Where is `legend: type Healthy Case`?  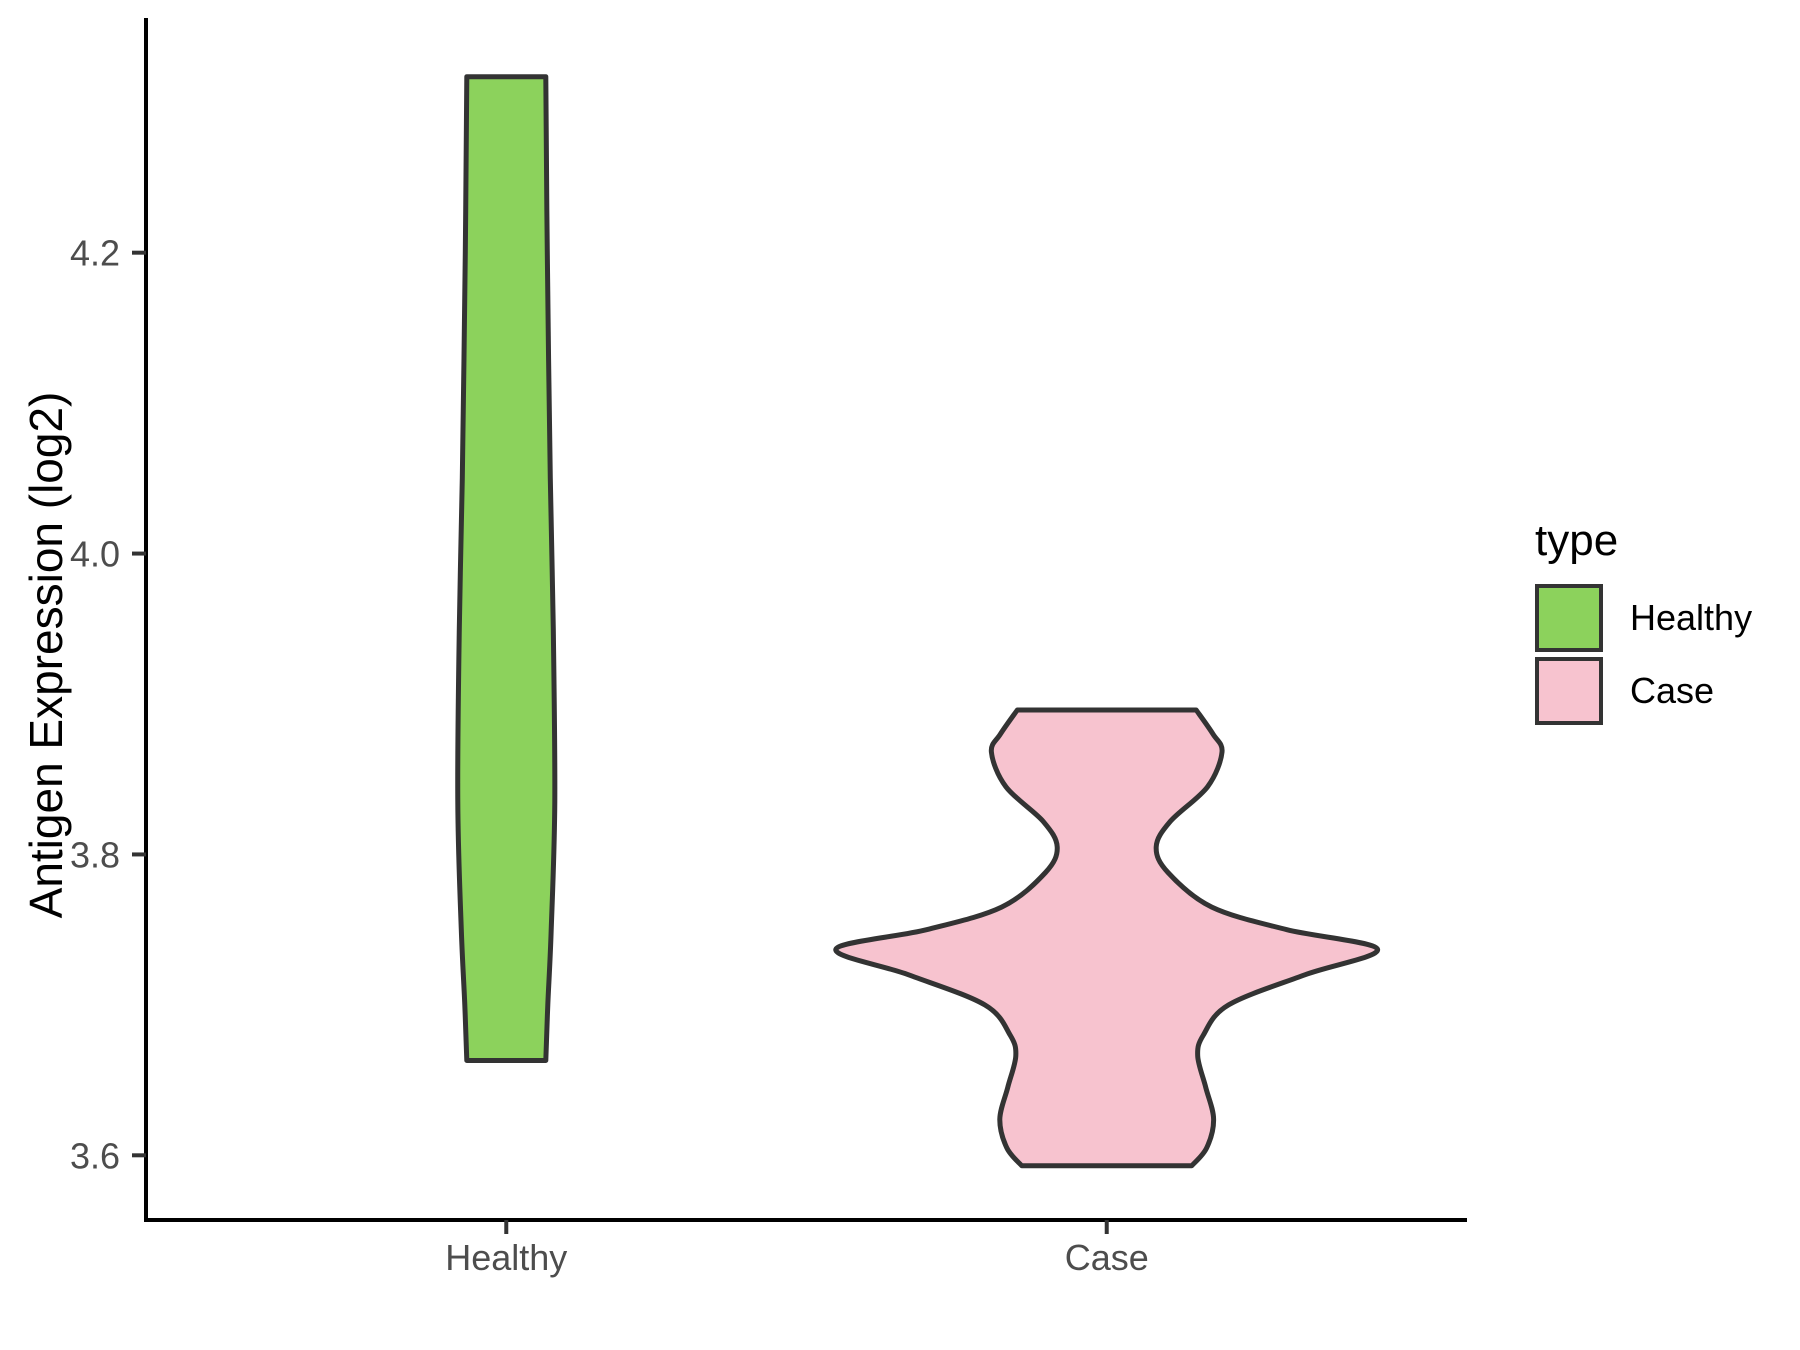
legend: type Healthy Case is located at coordinates (1643, 622).